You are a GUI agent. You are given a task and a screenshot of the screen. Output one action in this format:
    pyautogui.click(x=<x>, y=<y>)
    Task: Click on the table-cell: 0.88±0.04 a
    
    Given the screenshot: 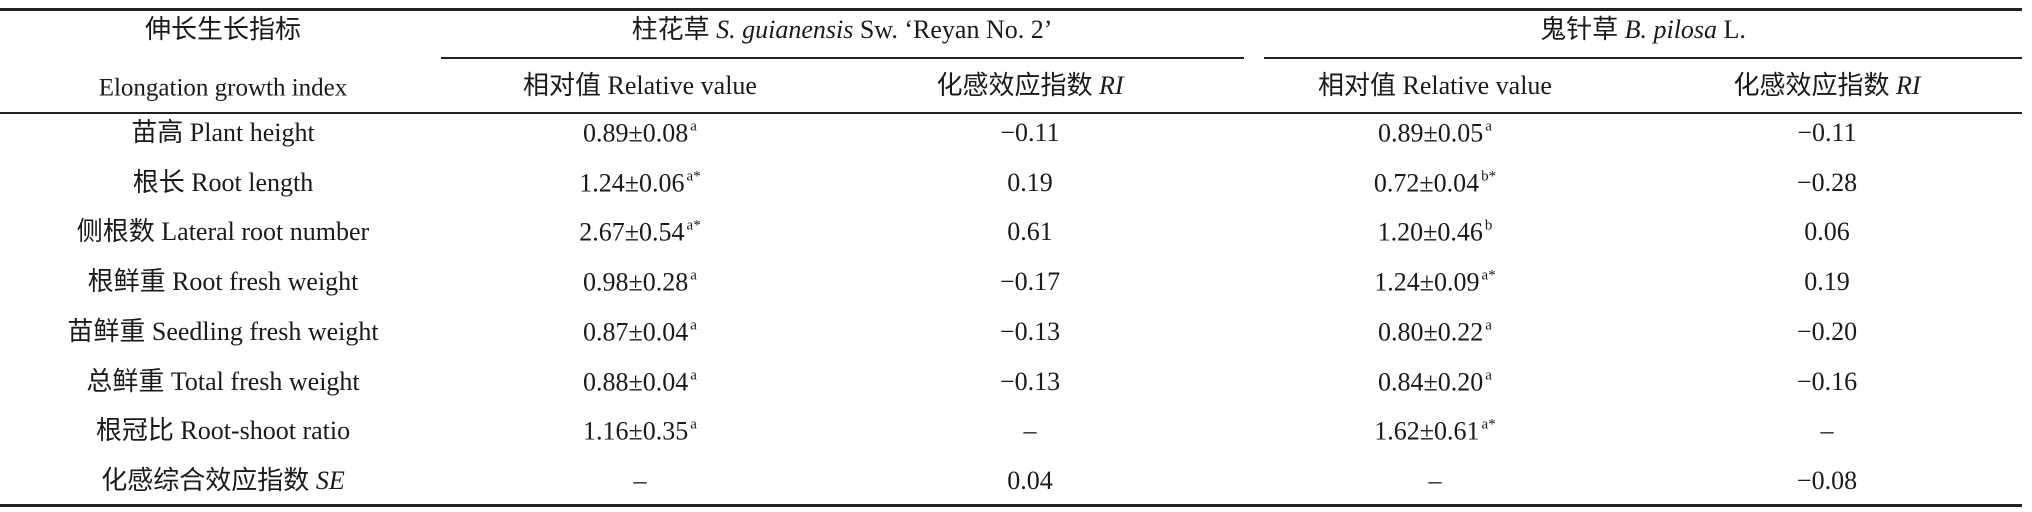 What is the action you would take?
    pyautogui.click(x=640, y=381)
    